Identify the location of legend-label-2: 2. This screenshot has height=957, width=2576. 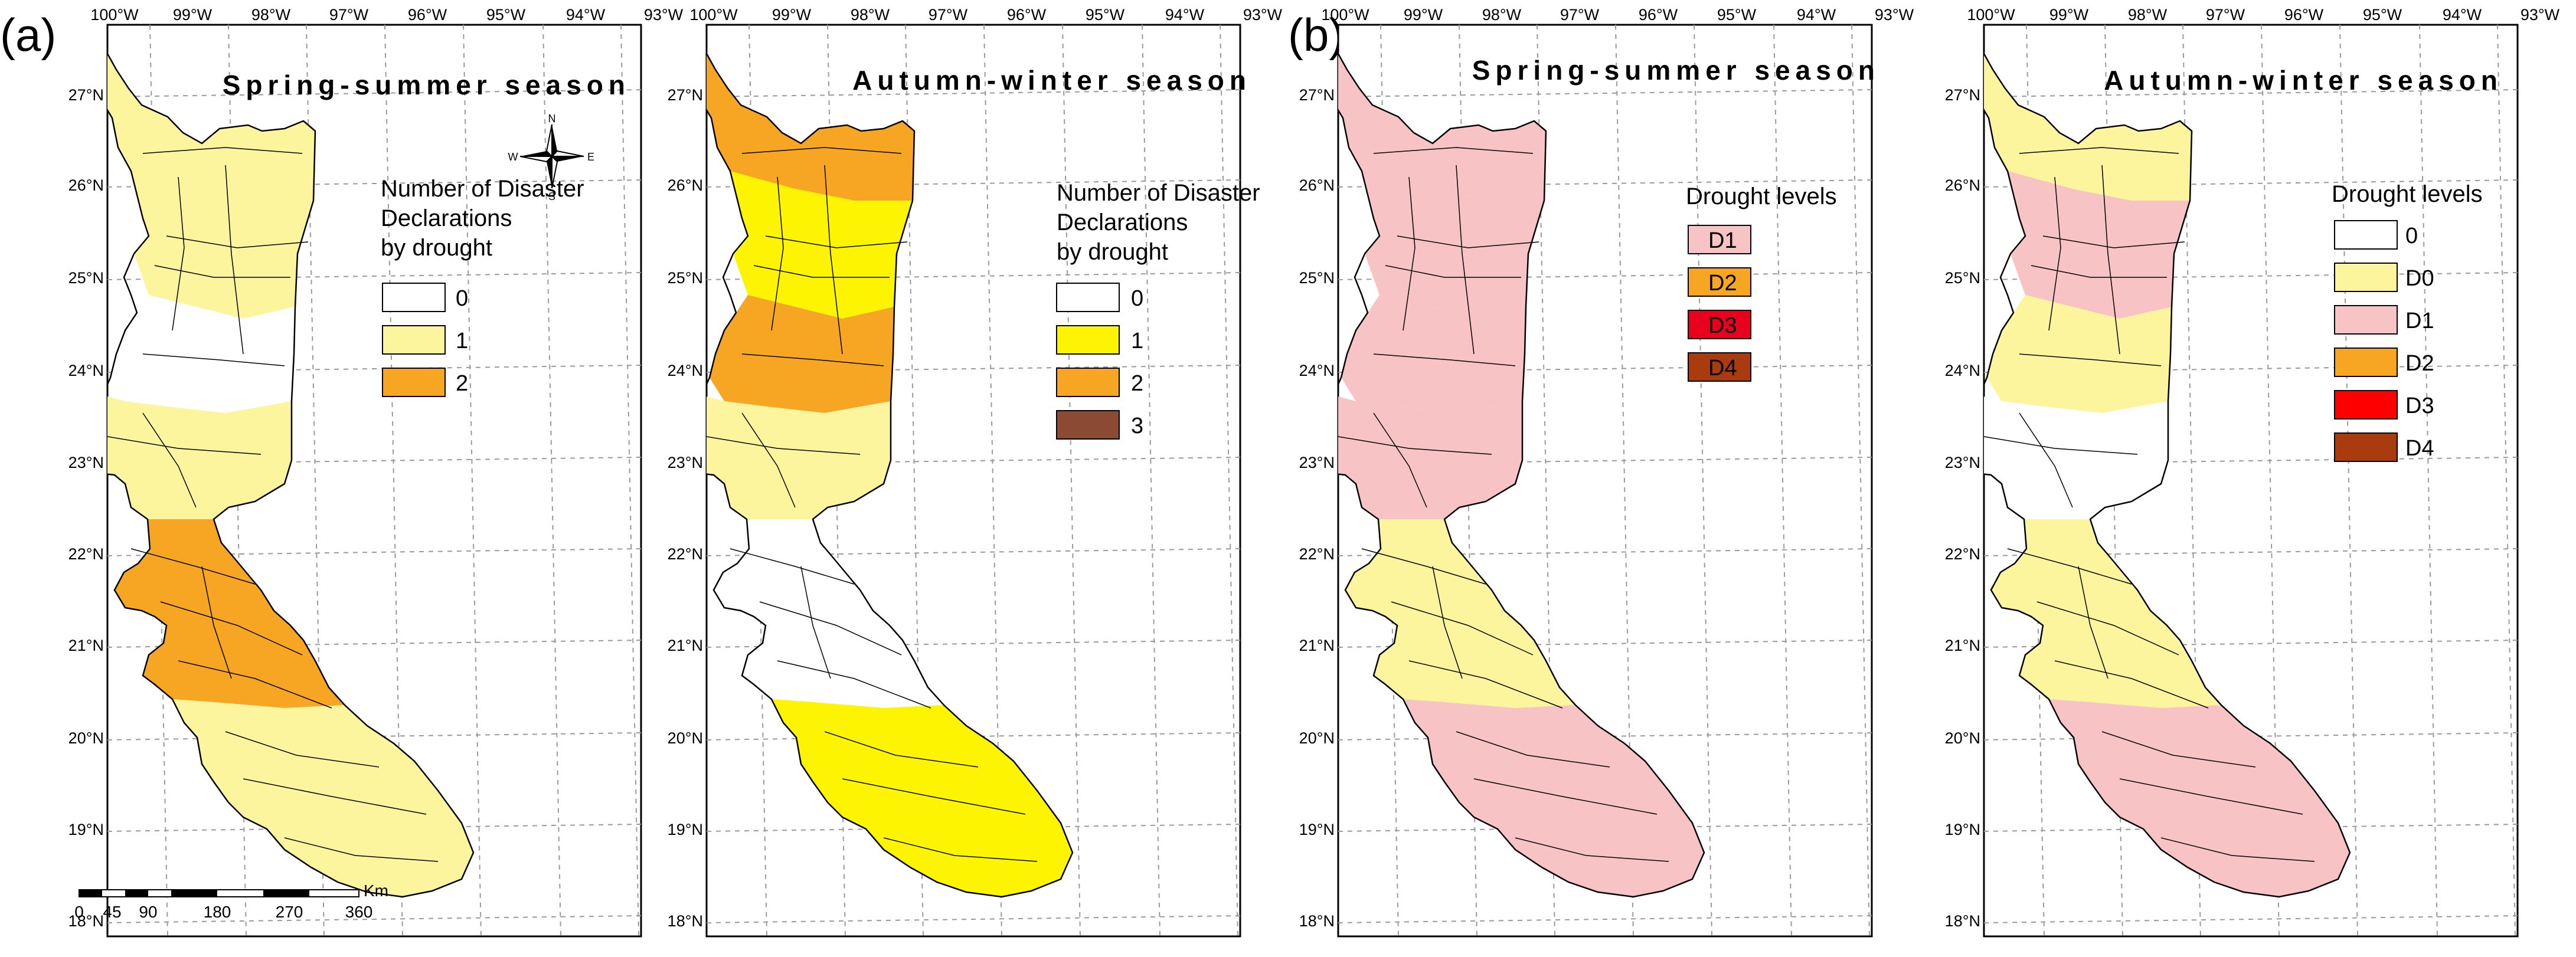
(462, 384).